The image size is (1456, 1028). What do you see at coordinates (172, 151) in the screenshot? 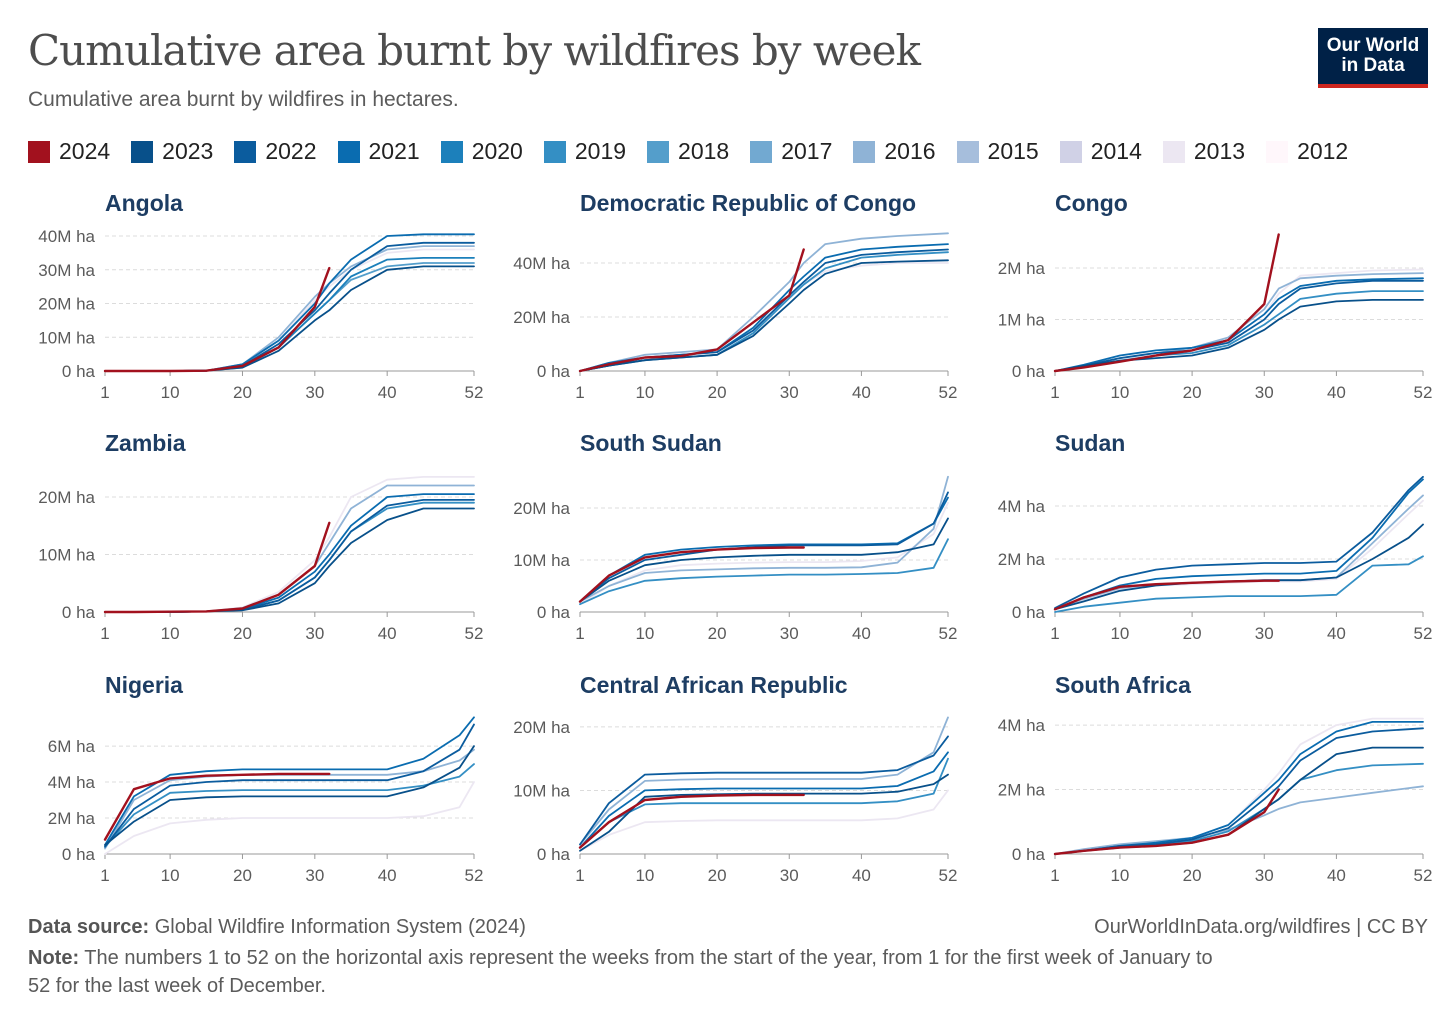
I see `legend-item-2023: 2023` at bounding box center [172, 151].